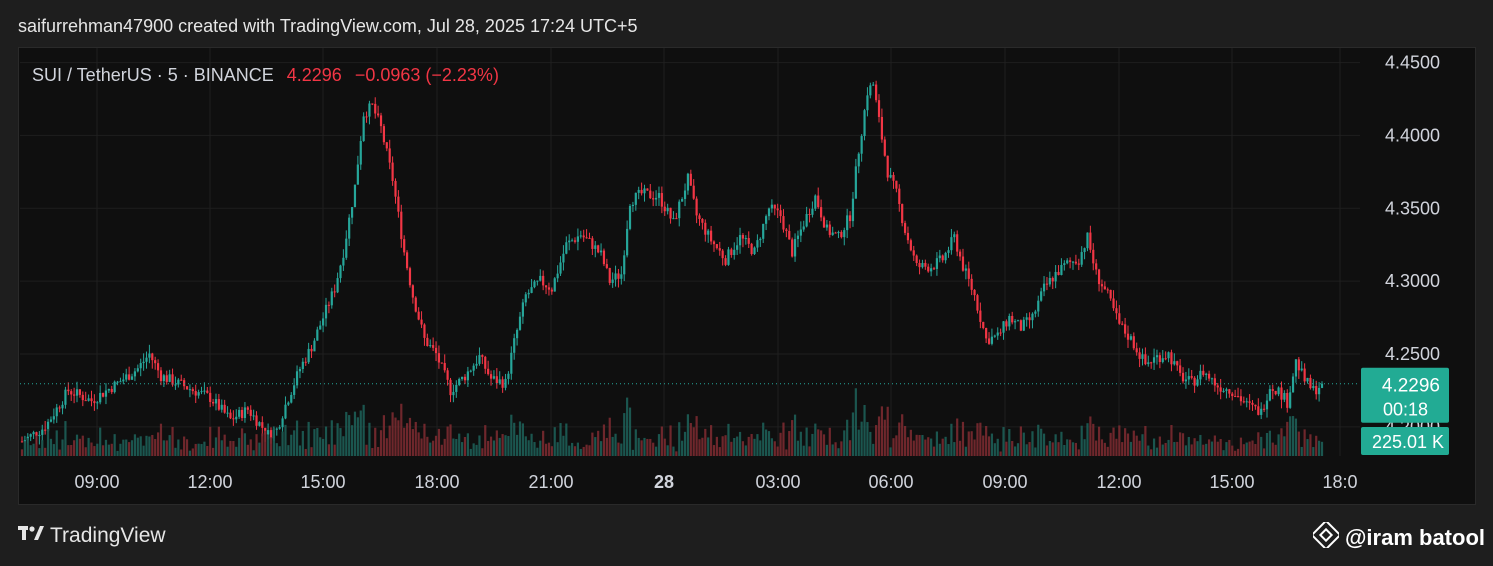 The image size is (1493, 566). I want to click on x-tick-label: 06:00, so click(890, 482).